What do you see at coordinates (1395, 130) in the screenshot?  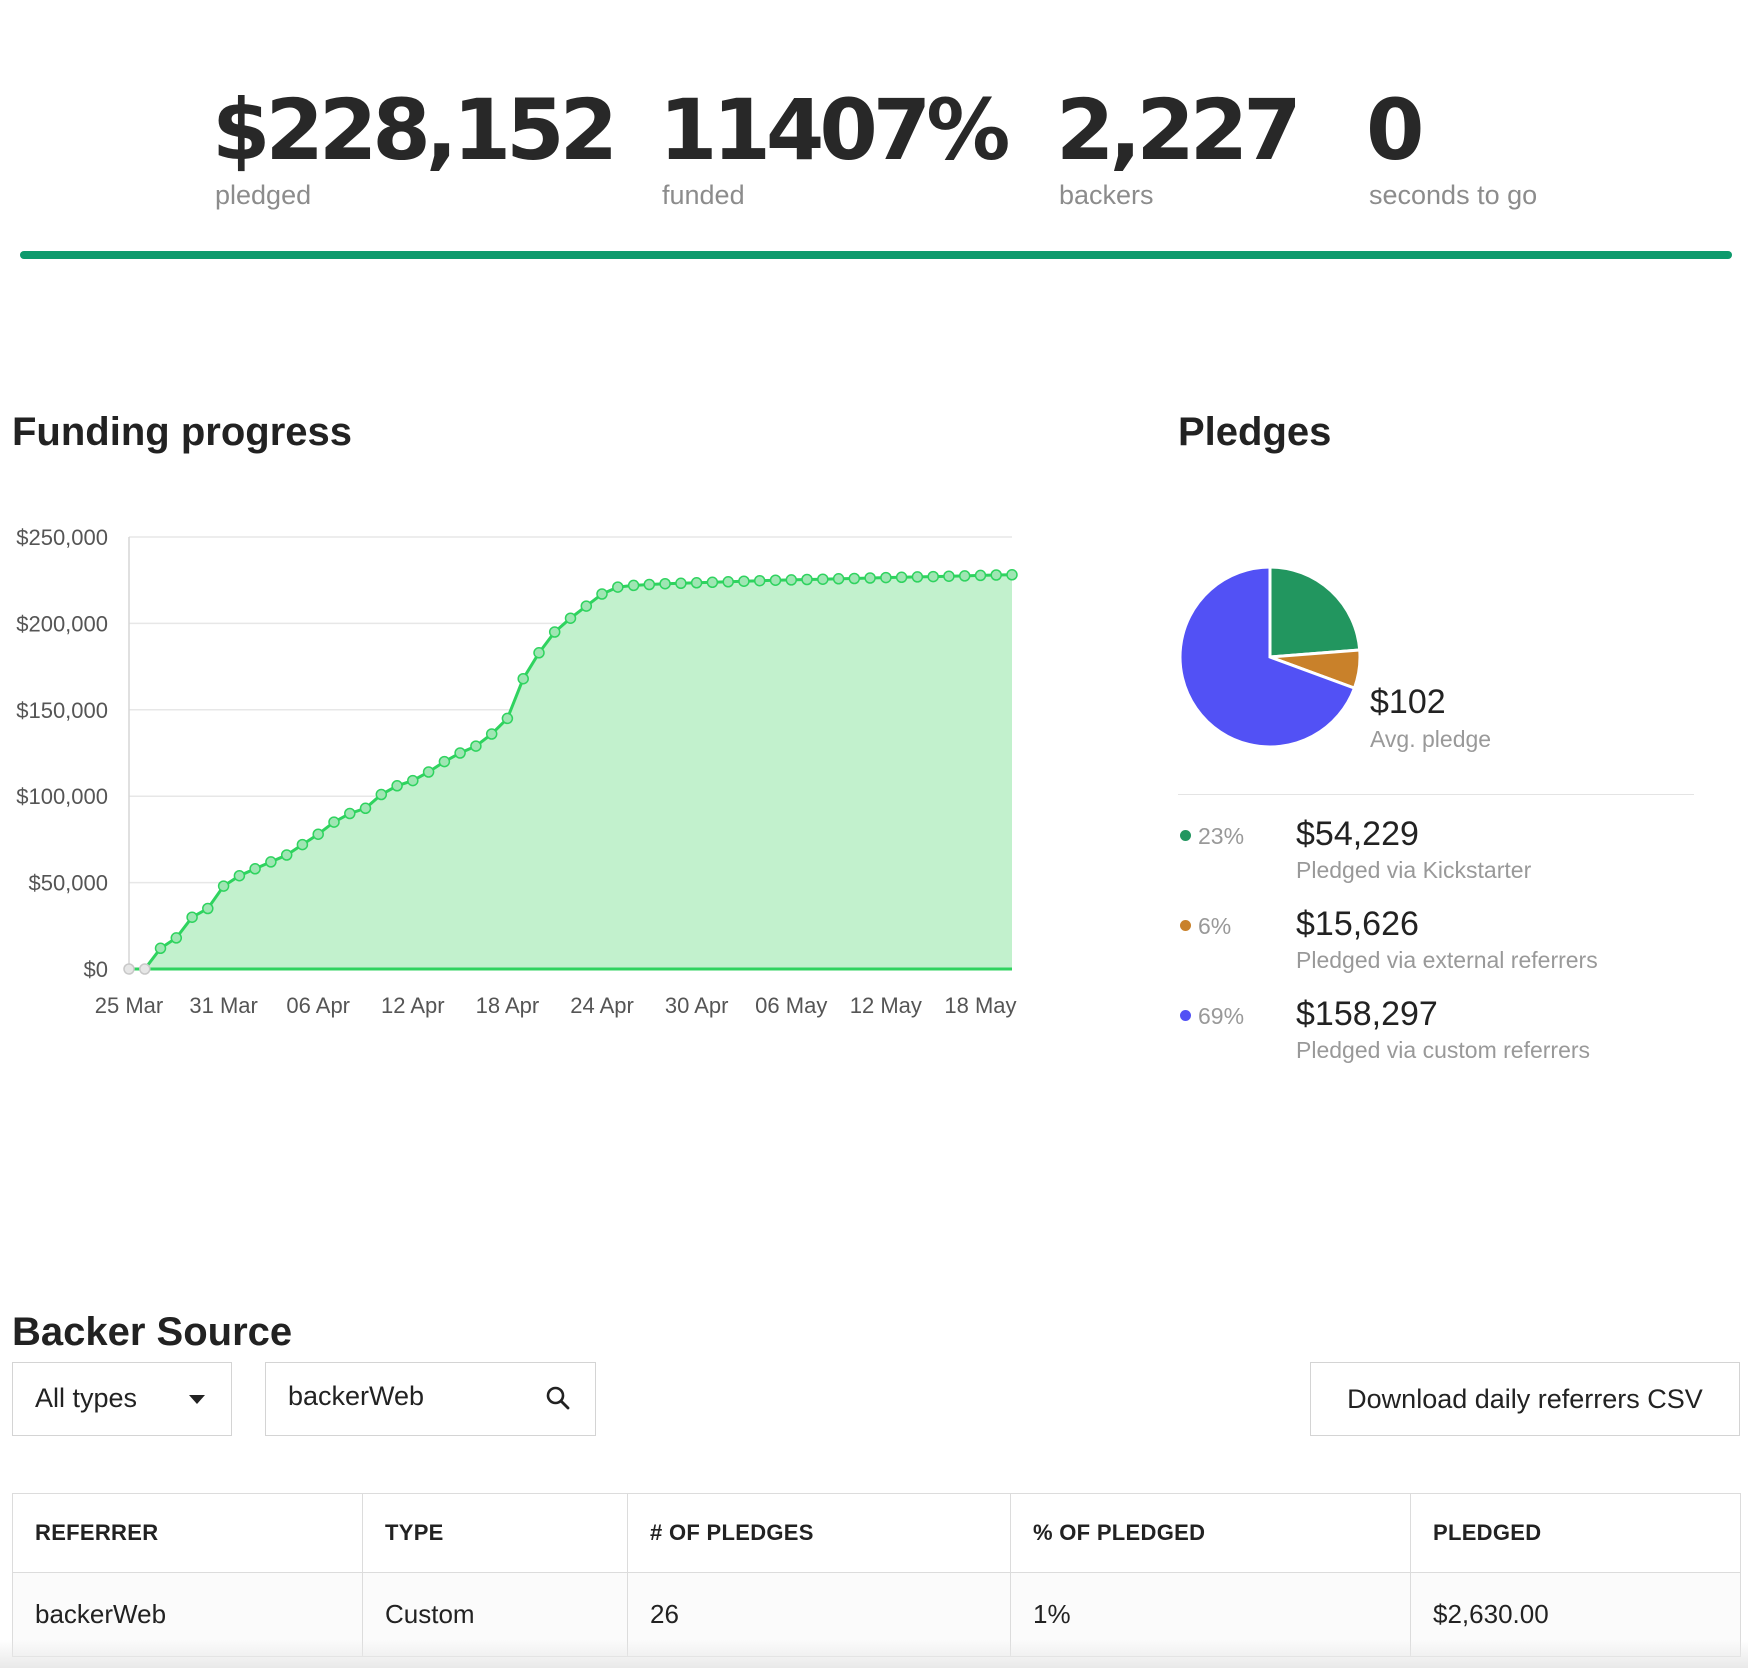 I see `stat-time-left-value: 0` at bounding box center [1395, 130].